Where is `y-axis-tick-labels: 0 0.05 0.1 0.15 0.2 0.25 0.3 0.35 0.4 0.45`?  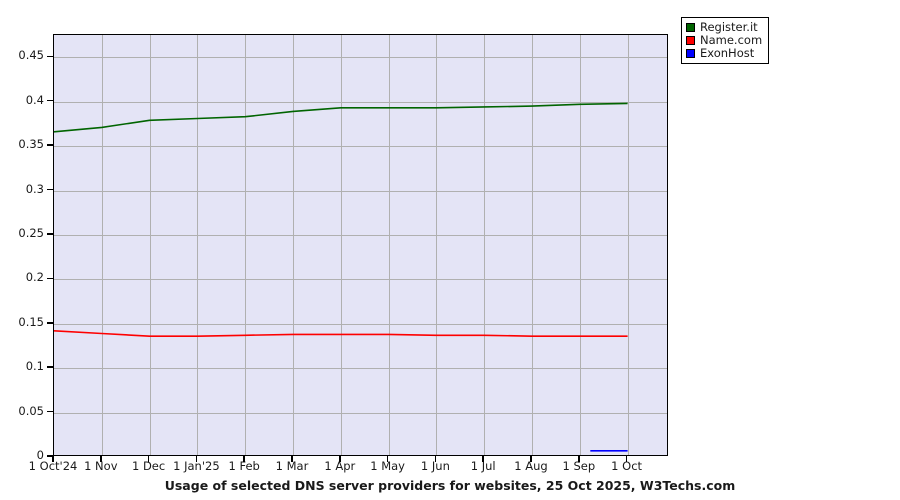
y-axis-tick-labels: 0 0.05 0.1 0.15 0.2 0.25 0.3 0.35 0.4 0.45 is located at coordinates (22, 250).